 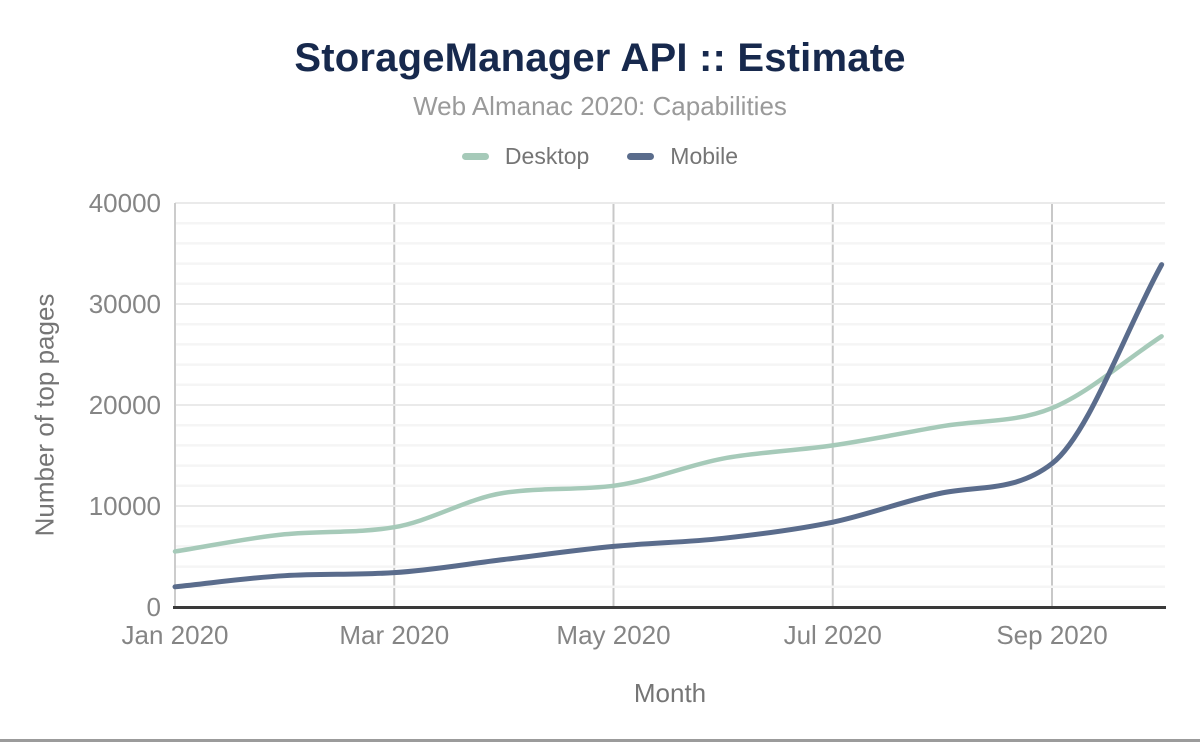 I want to click on x-tick-label: Jan 2020, so click(x=175, y=635).